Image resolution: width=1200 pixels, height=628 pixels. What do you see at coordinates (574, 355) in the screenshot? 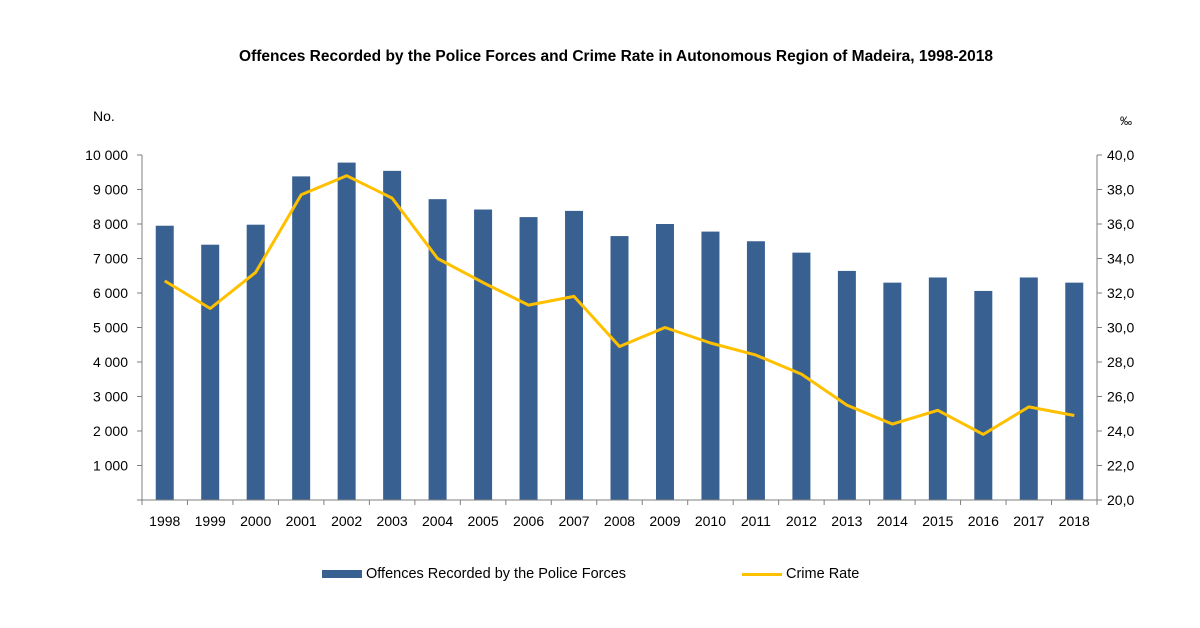
I see `bar-2007` at bounding box center [574, 355].